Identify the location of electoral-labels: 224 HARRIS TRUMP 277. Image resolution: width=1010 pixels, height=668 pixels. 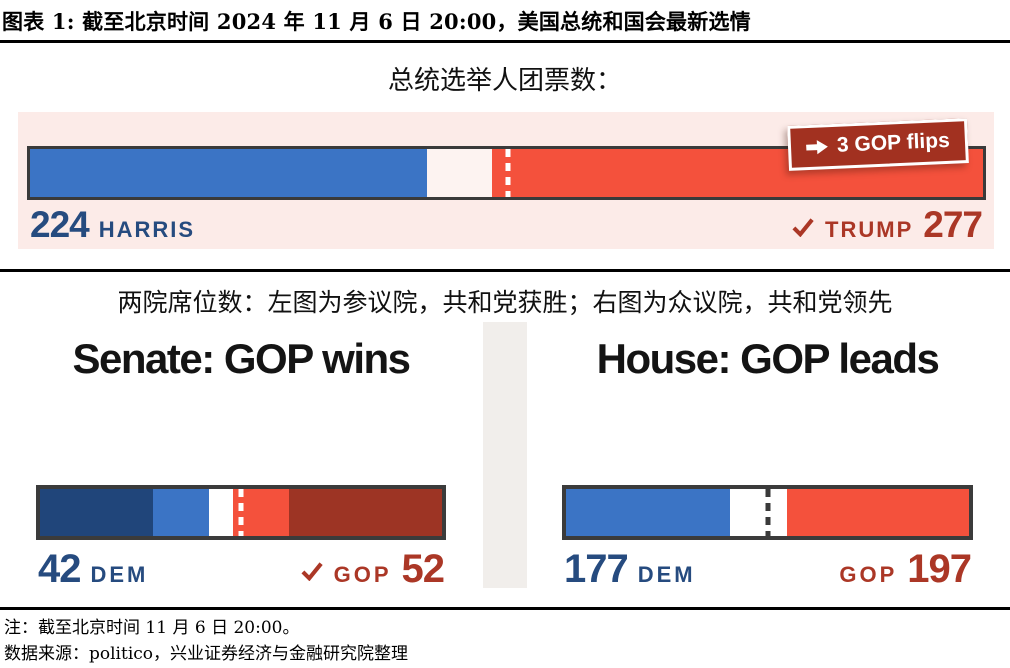
(506, 224).